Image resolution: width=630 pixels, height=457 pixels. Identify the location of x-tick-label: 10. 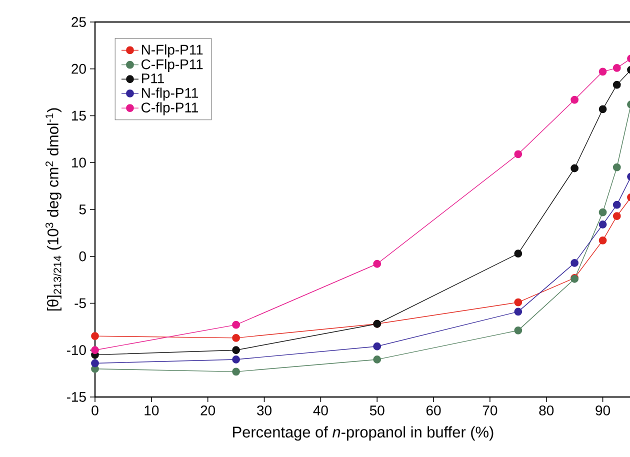
(151, 411).